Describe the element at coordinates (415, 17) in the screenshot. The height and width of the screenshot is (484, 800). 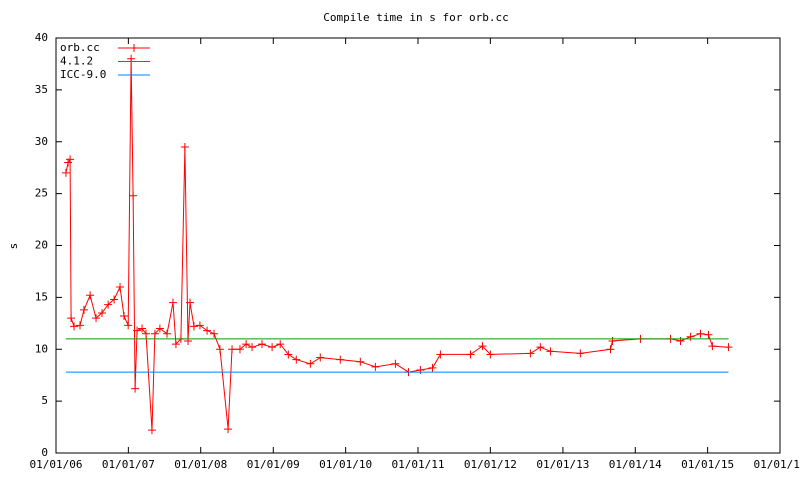
I see `chart-title: Compile time in s for orb.cc` at that location.